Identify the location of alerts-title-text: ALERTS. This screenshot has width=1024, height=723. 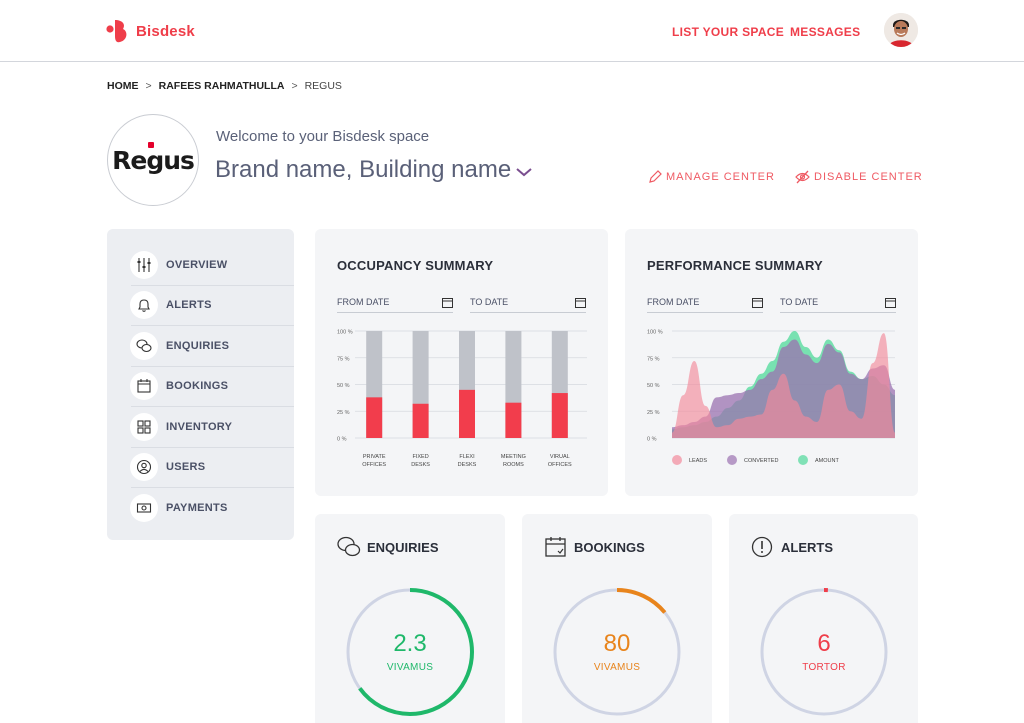
(807, 547).